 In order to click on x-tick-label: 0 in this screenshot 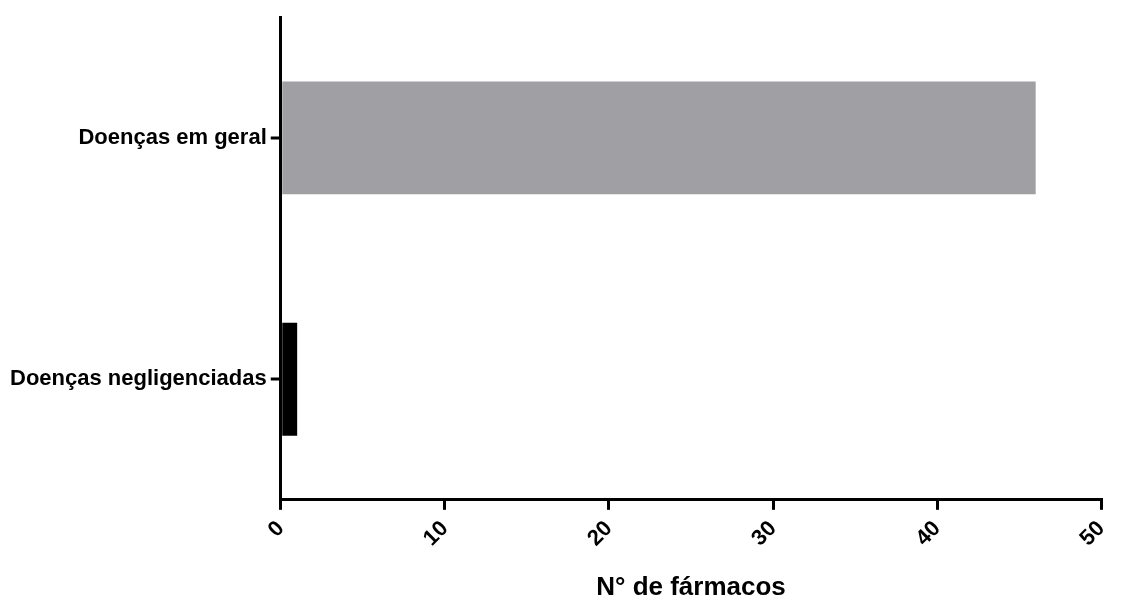, I will do `click(275, 528)`.